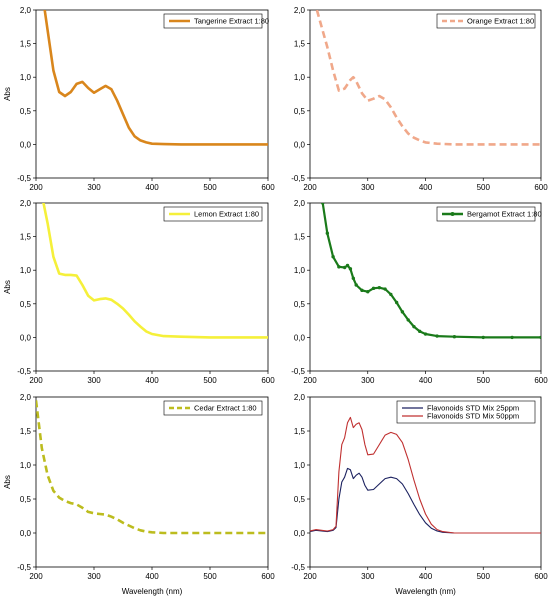  What do you see at coordinates (452, 214) in the screenshot?
I see `legend-marker` at bounding box center [452, 214].